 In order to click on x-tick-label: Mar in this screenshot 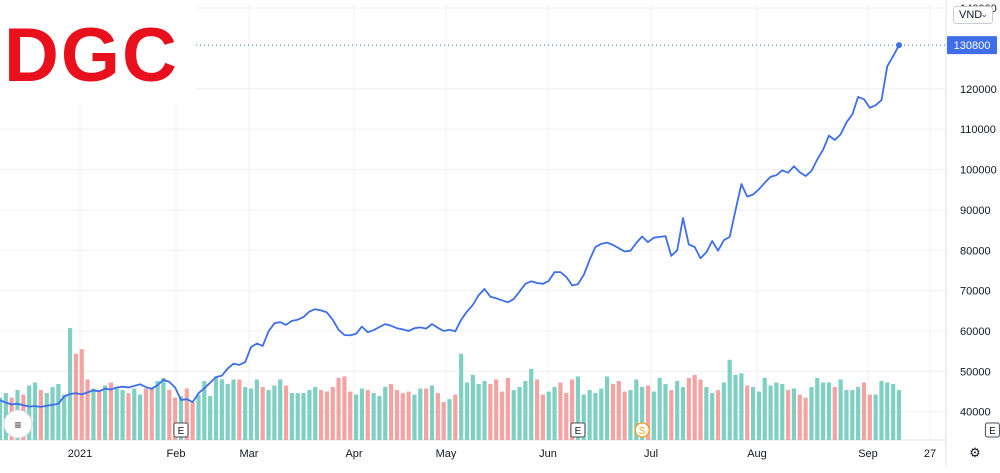, I will do `click(249, 454)`.